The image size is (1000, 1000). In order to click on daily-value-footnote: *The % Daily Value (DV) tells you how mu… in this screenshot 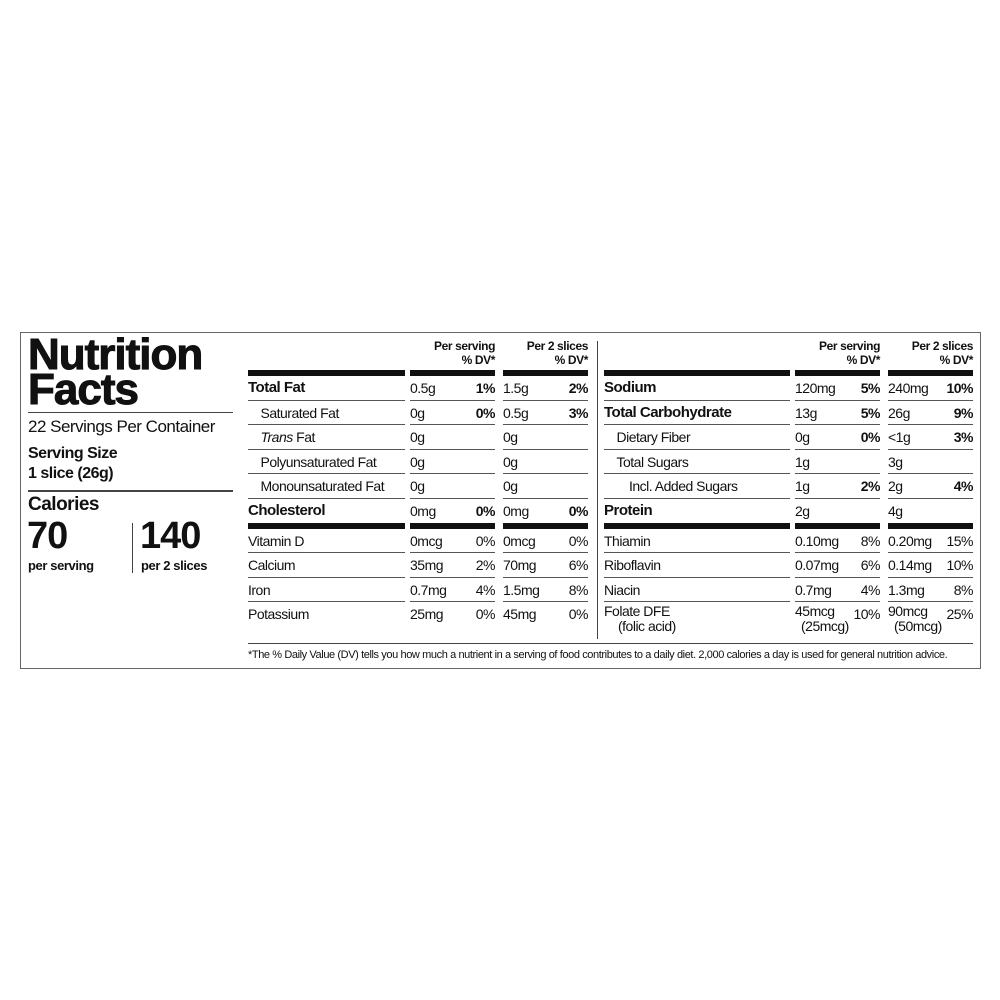, I will do `click(598, 655)`.